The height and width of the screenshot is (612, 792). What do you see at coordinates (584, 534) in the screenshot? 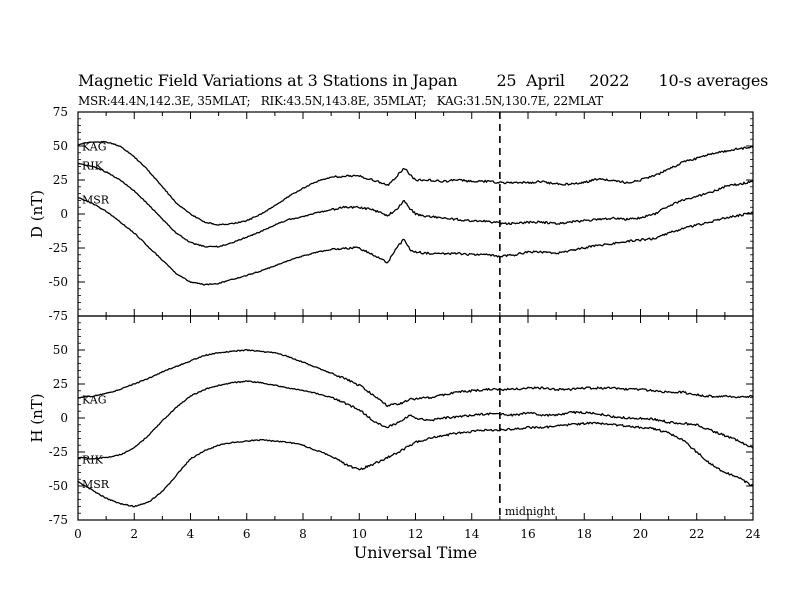
I see `x-tick-label: 18` at bounding box center [584, 534].